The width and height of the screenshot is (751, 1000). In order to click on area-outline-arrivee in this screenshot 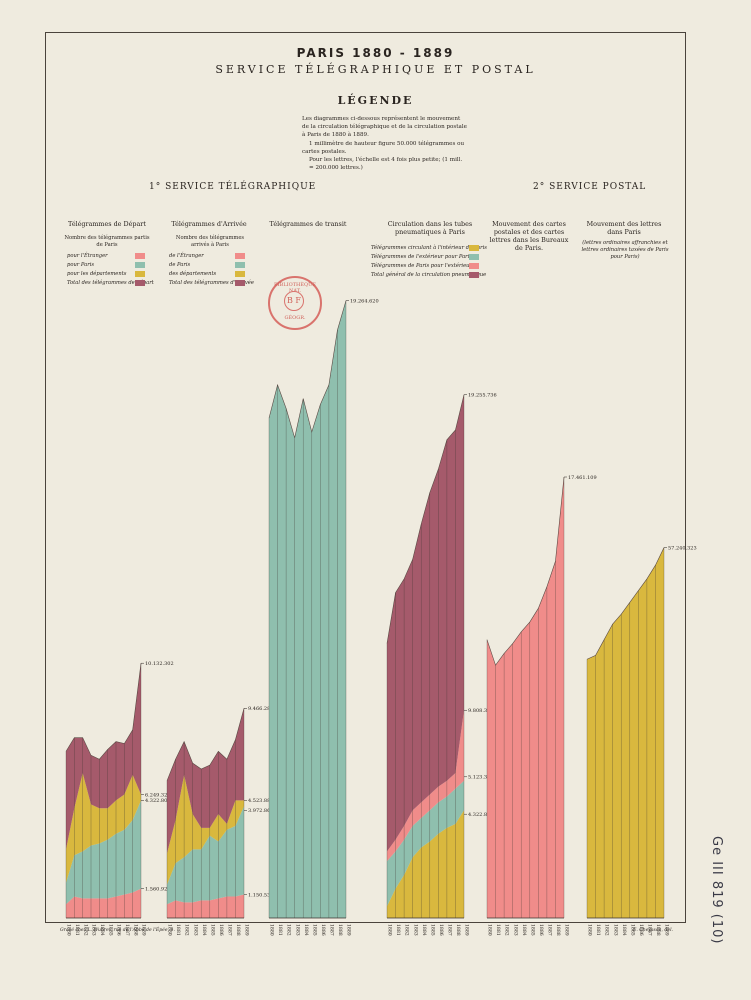, I will do `click(205, 744)`.